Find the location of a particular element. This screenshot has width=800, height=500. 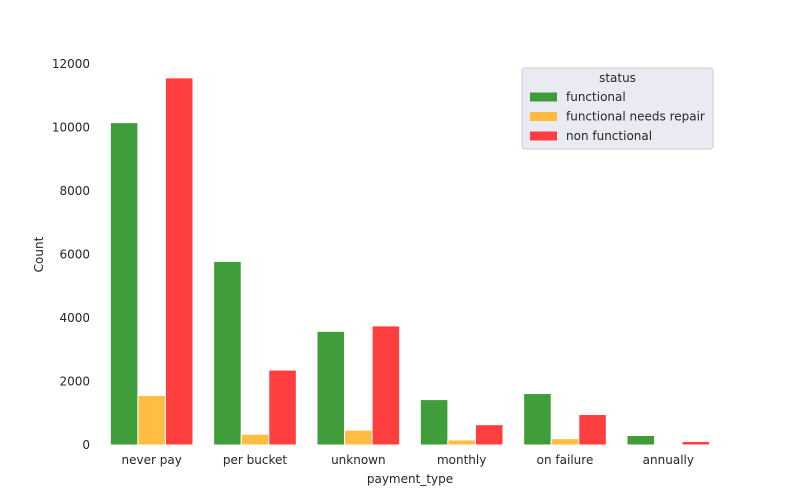

bar-functional-per-bucket is located at coordinates (227, 353).